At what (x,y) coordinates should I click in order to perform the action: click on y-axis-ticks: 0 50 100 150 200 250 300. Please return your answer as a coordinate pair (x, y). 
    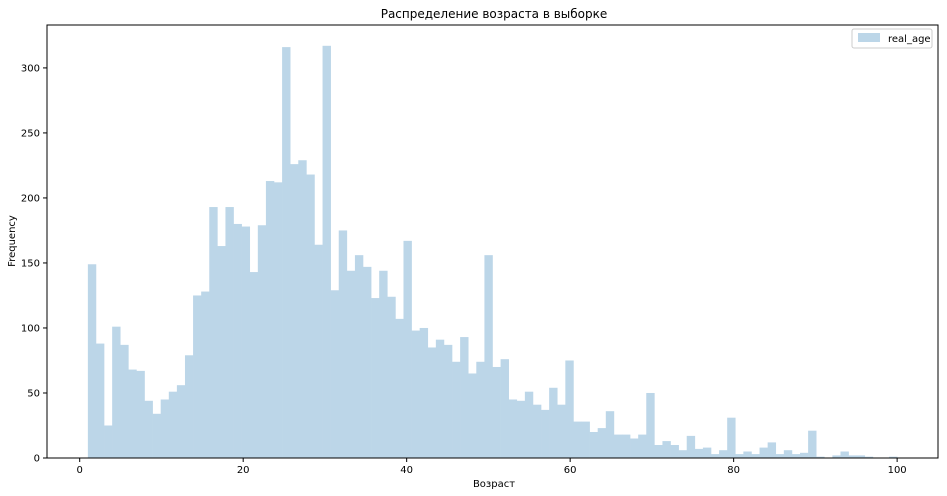
    Looking at the image, I should click on (34, 264).